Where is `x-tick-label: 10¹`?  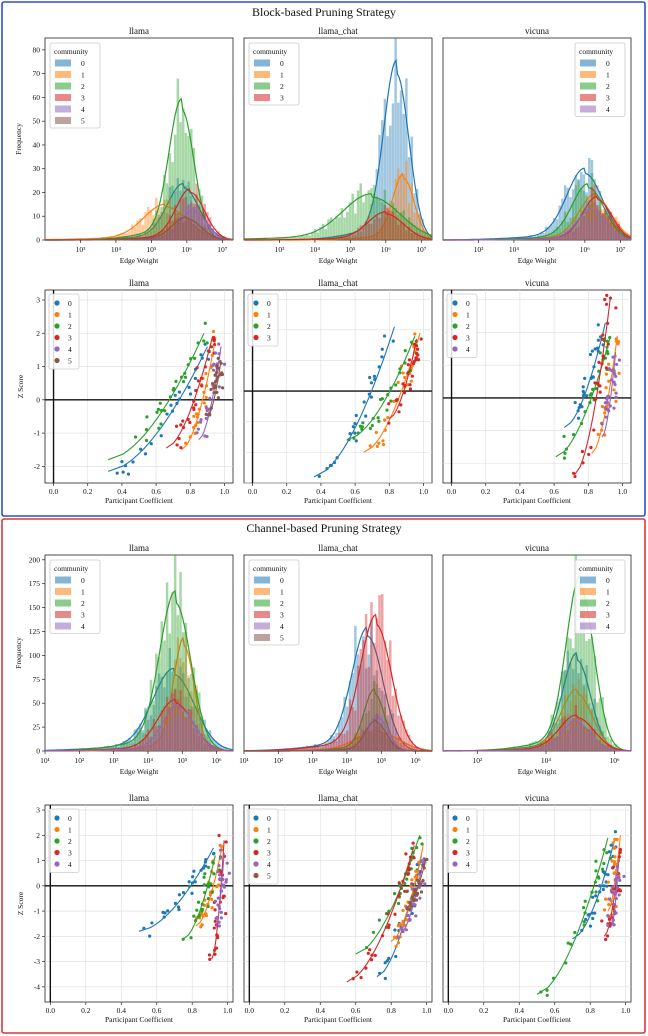 x-tick-label: 10¹ is located at coordinates (244, 760).